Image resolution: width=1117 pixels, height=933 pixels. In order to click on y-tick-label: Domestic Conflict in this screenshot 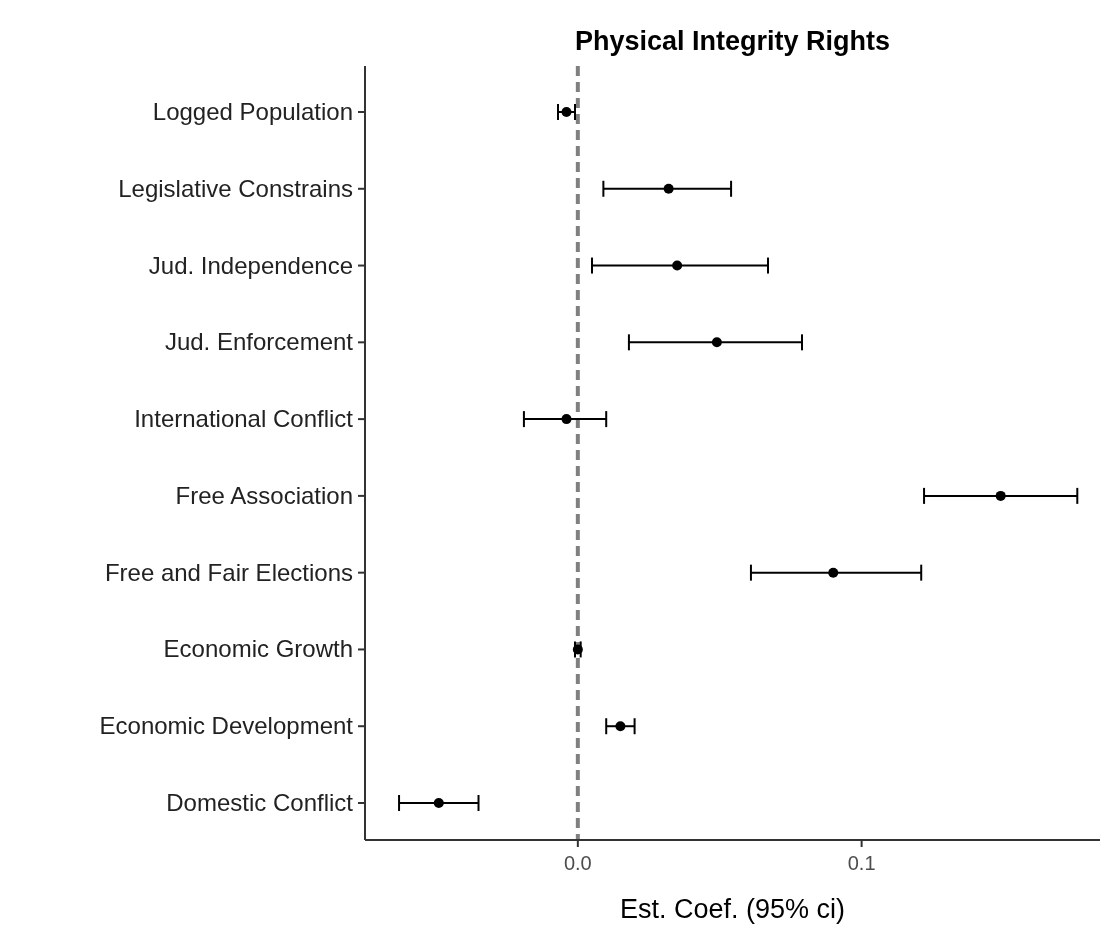, I will do `click(260, 802)`.